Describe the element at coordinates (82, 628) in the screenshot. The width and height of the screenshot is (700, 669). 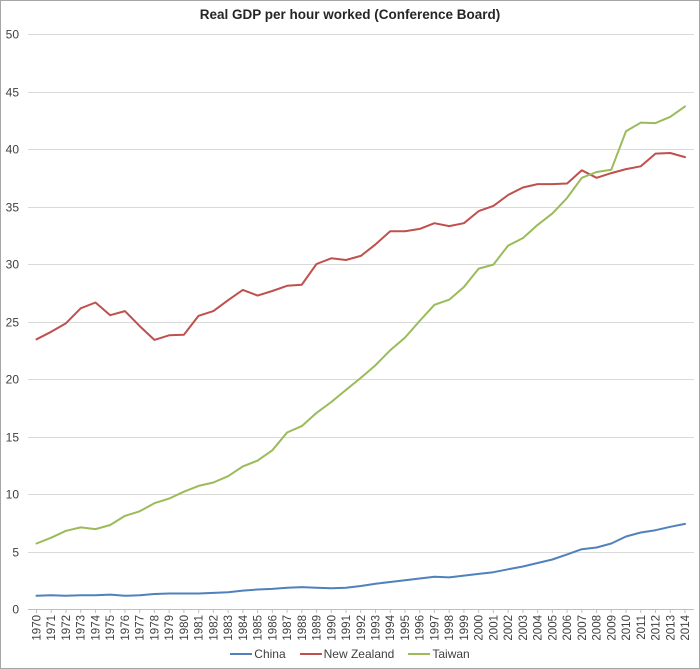
I see `x-tick-label: 1973` at that location.